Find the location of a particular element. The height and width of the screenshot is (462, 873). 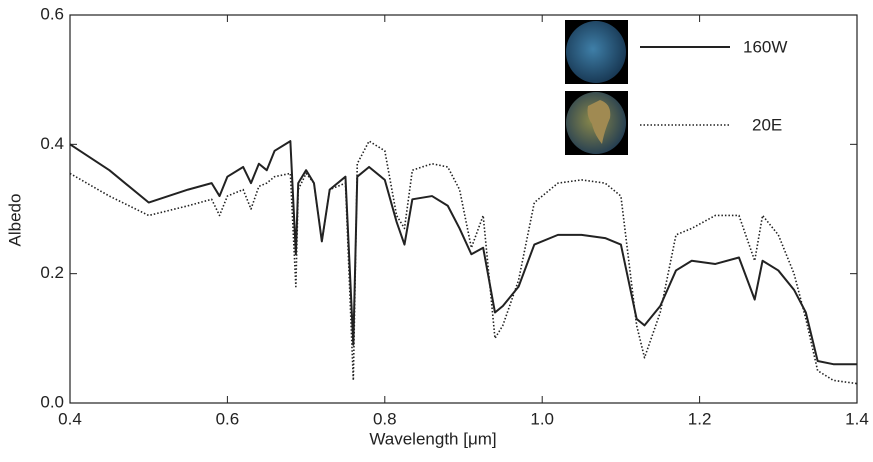

y-tick-label: 0.4 is located at coordinates (52, 143).